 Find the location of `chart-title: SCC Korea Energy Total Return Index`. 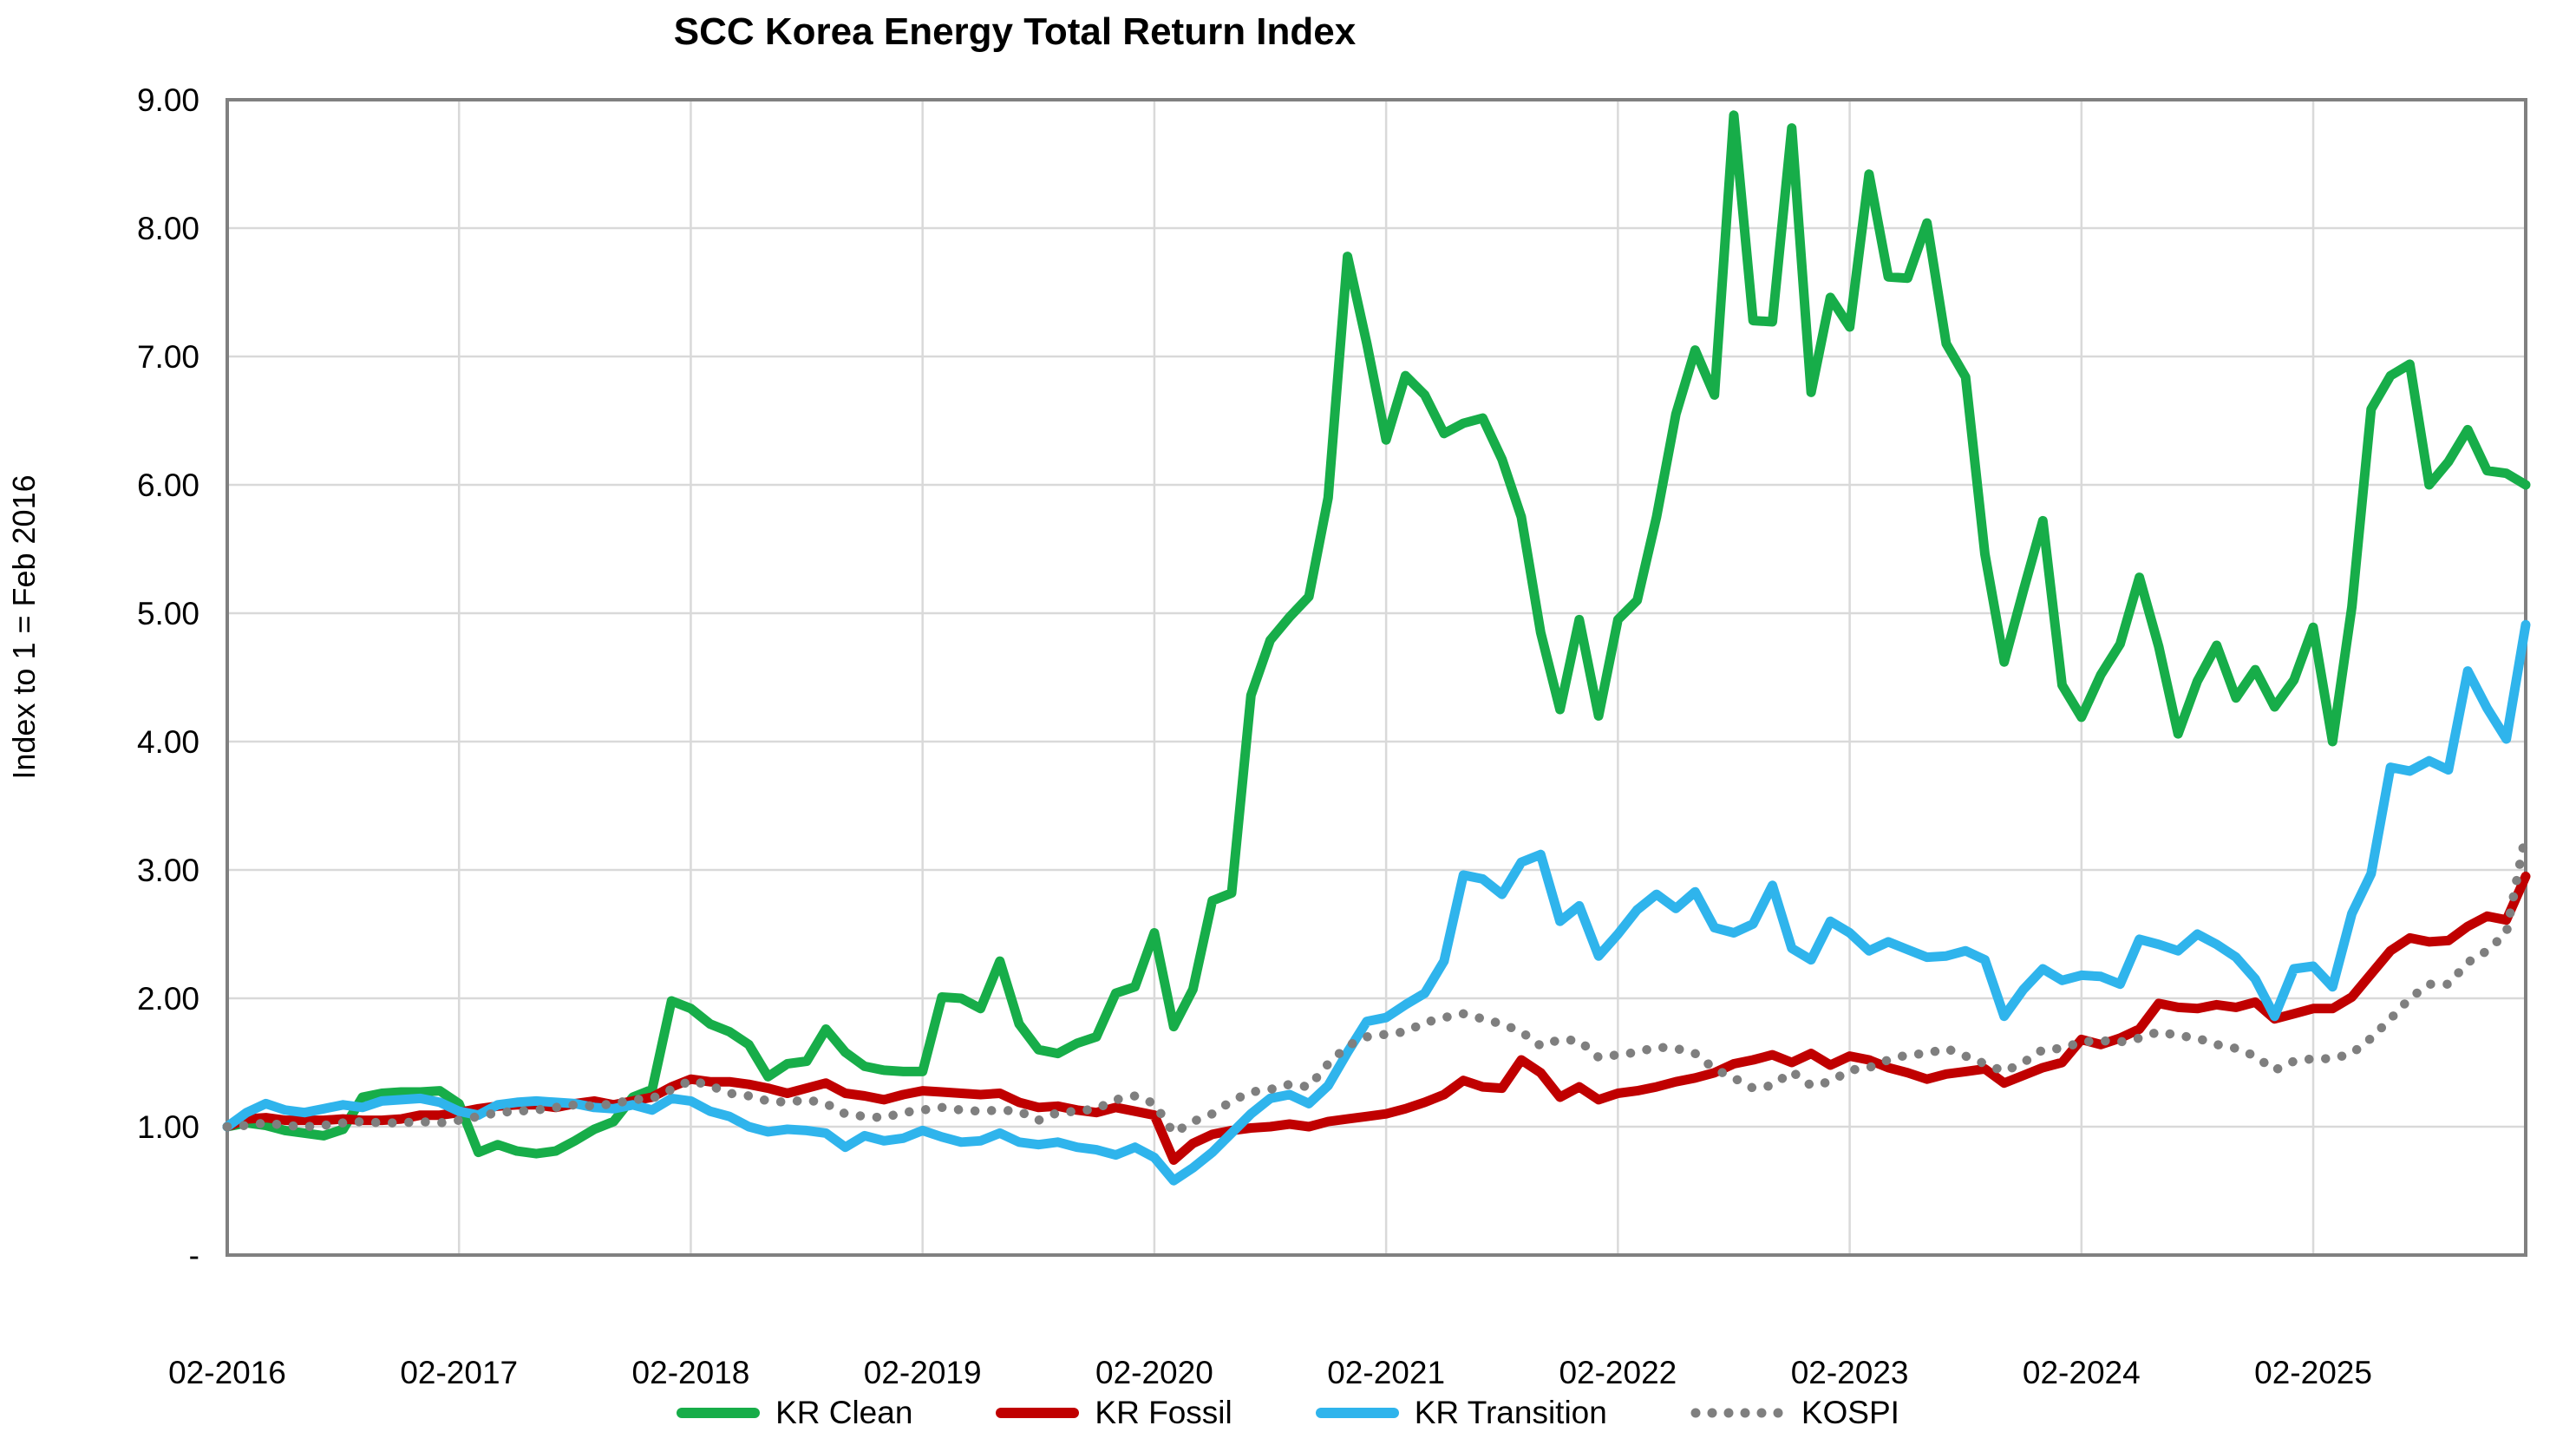

chart-title: SCC Korea Energy Total Return Index is located at coordinates (1015, 32).